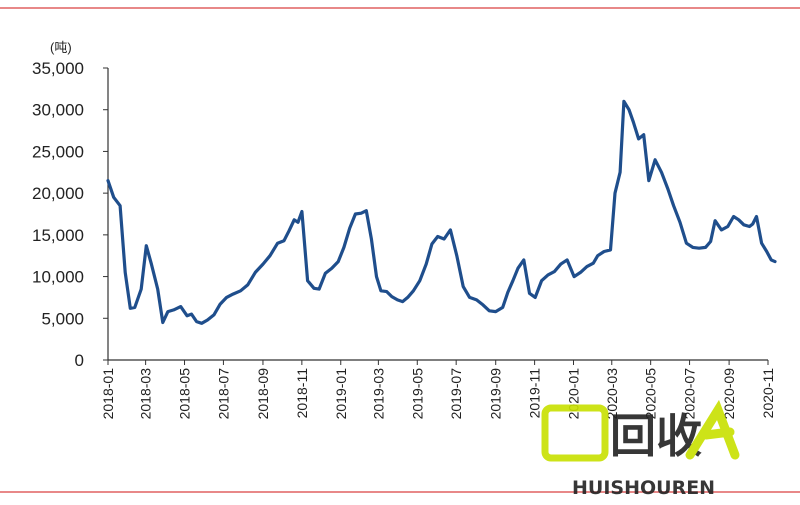 The width and height of the screenshot is (800, 505). I want to click on y-tick-label: 5,000, so click(62, 318).